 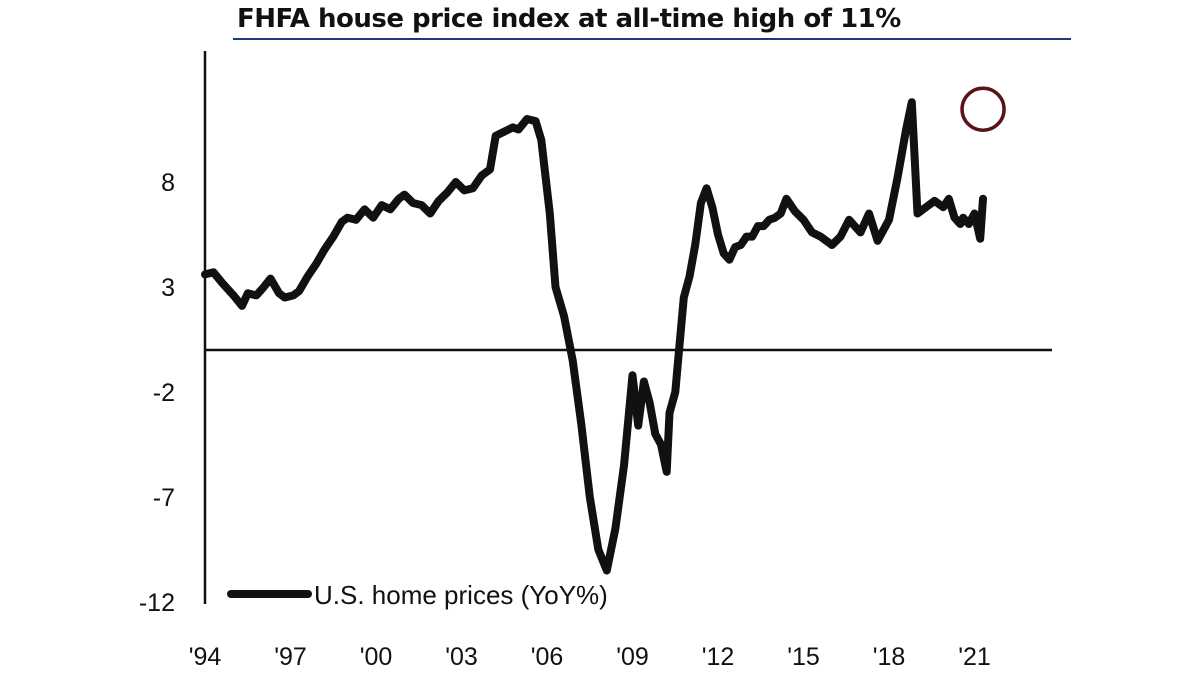 I want to click on x-tick-label: '97, so click(x=290, y=657).